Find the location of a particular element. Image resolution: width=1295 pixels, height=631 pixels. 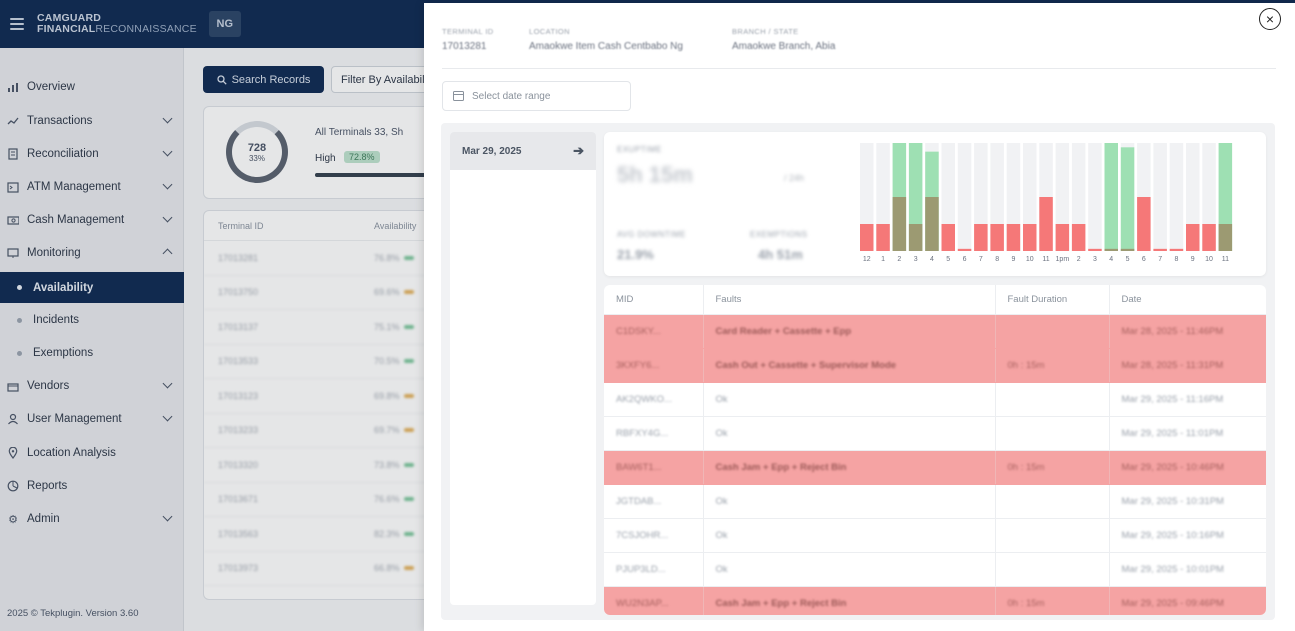

table-row: 17013533 70.5% is located at coordinates (323, 362).